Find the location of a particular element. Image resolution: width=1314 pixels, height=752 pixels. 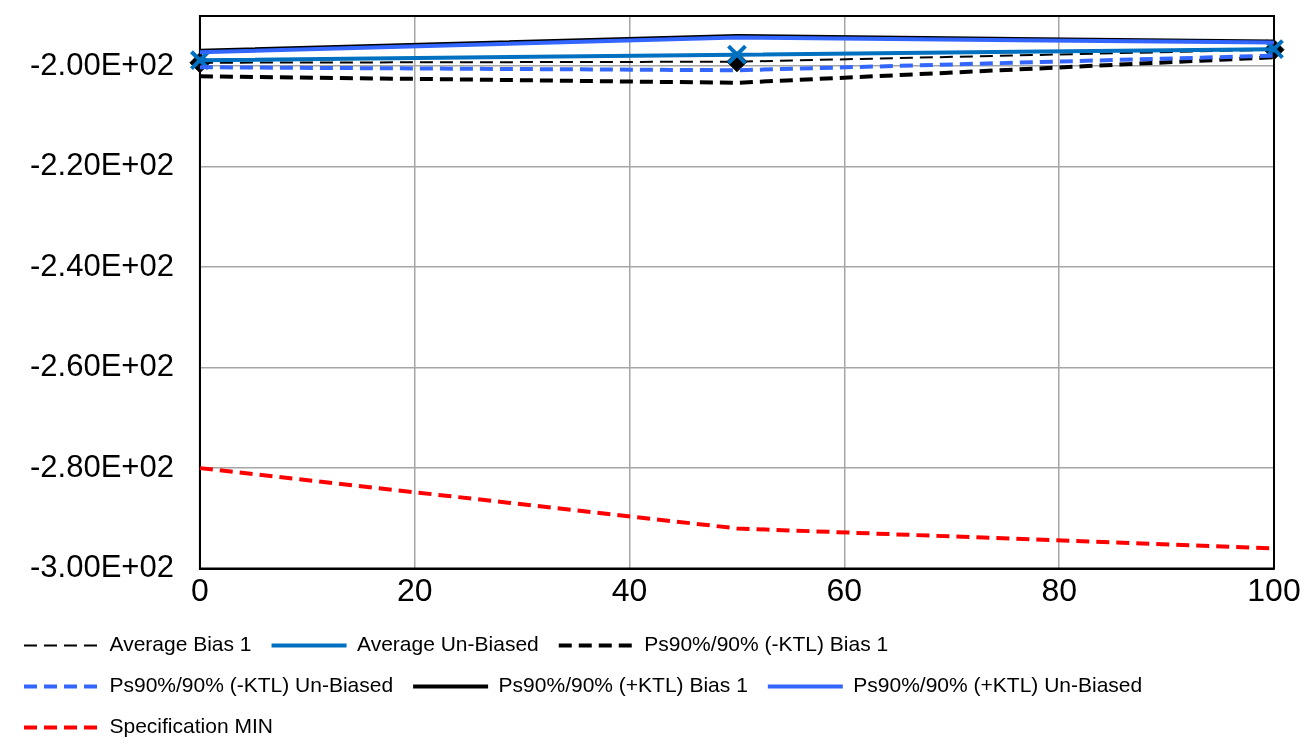

x-tick-label: 20 is located at coordinates (414, 589).